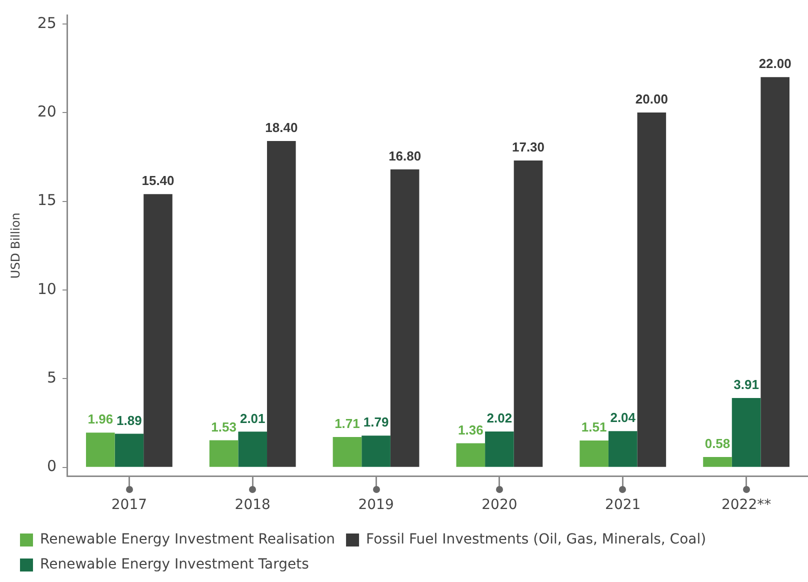 This screenshot has height=582, width=808. I want to click on data-label: 20.00, so click(651, 99).